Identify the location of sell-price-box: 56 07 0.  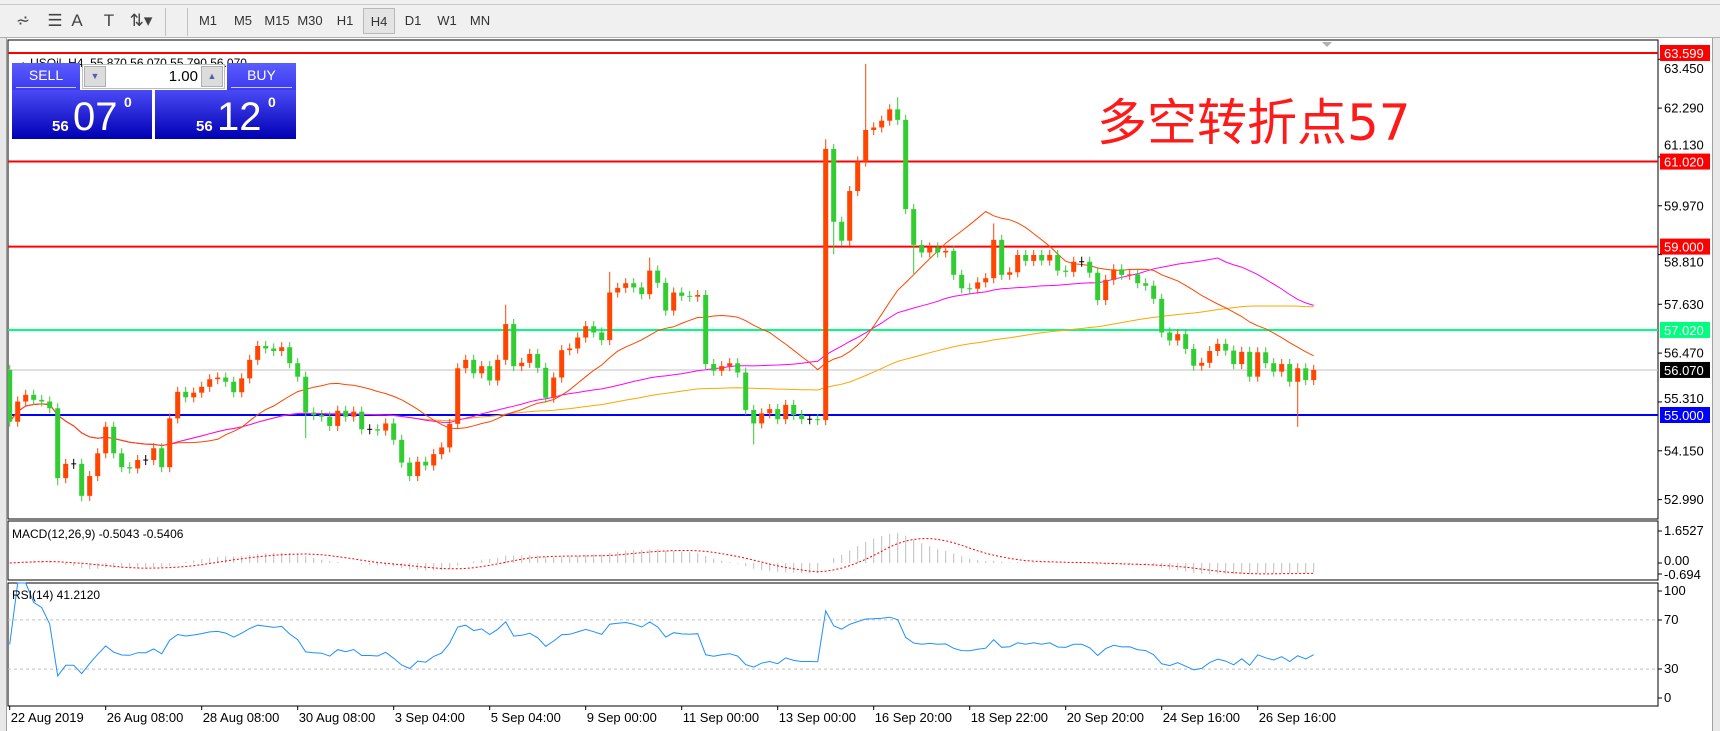
(82, 114).